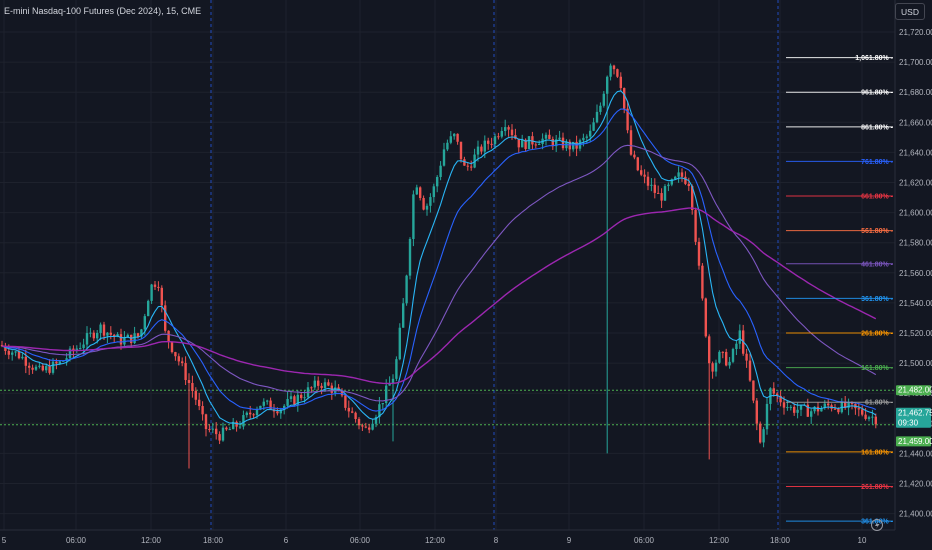 This screenshot has height=550, width=932. What do you see at coordinates (877, 299) in the screenshot?
I see `fib-level-label: 361.80% -` at bounding box center [877, 299].